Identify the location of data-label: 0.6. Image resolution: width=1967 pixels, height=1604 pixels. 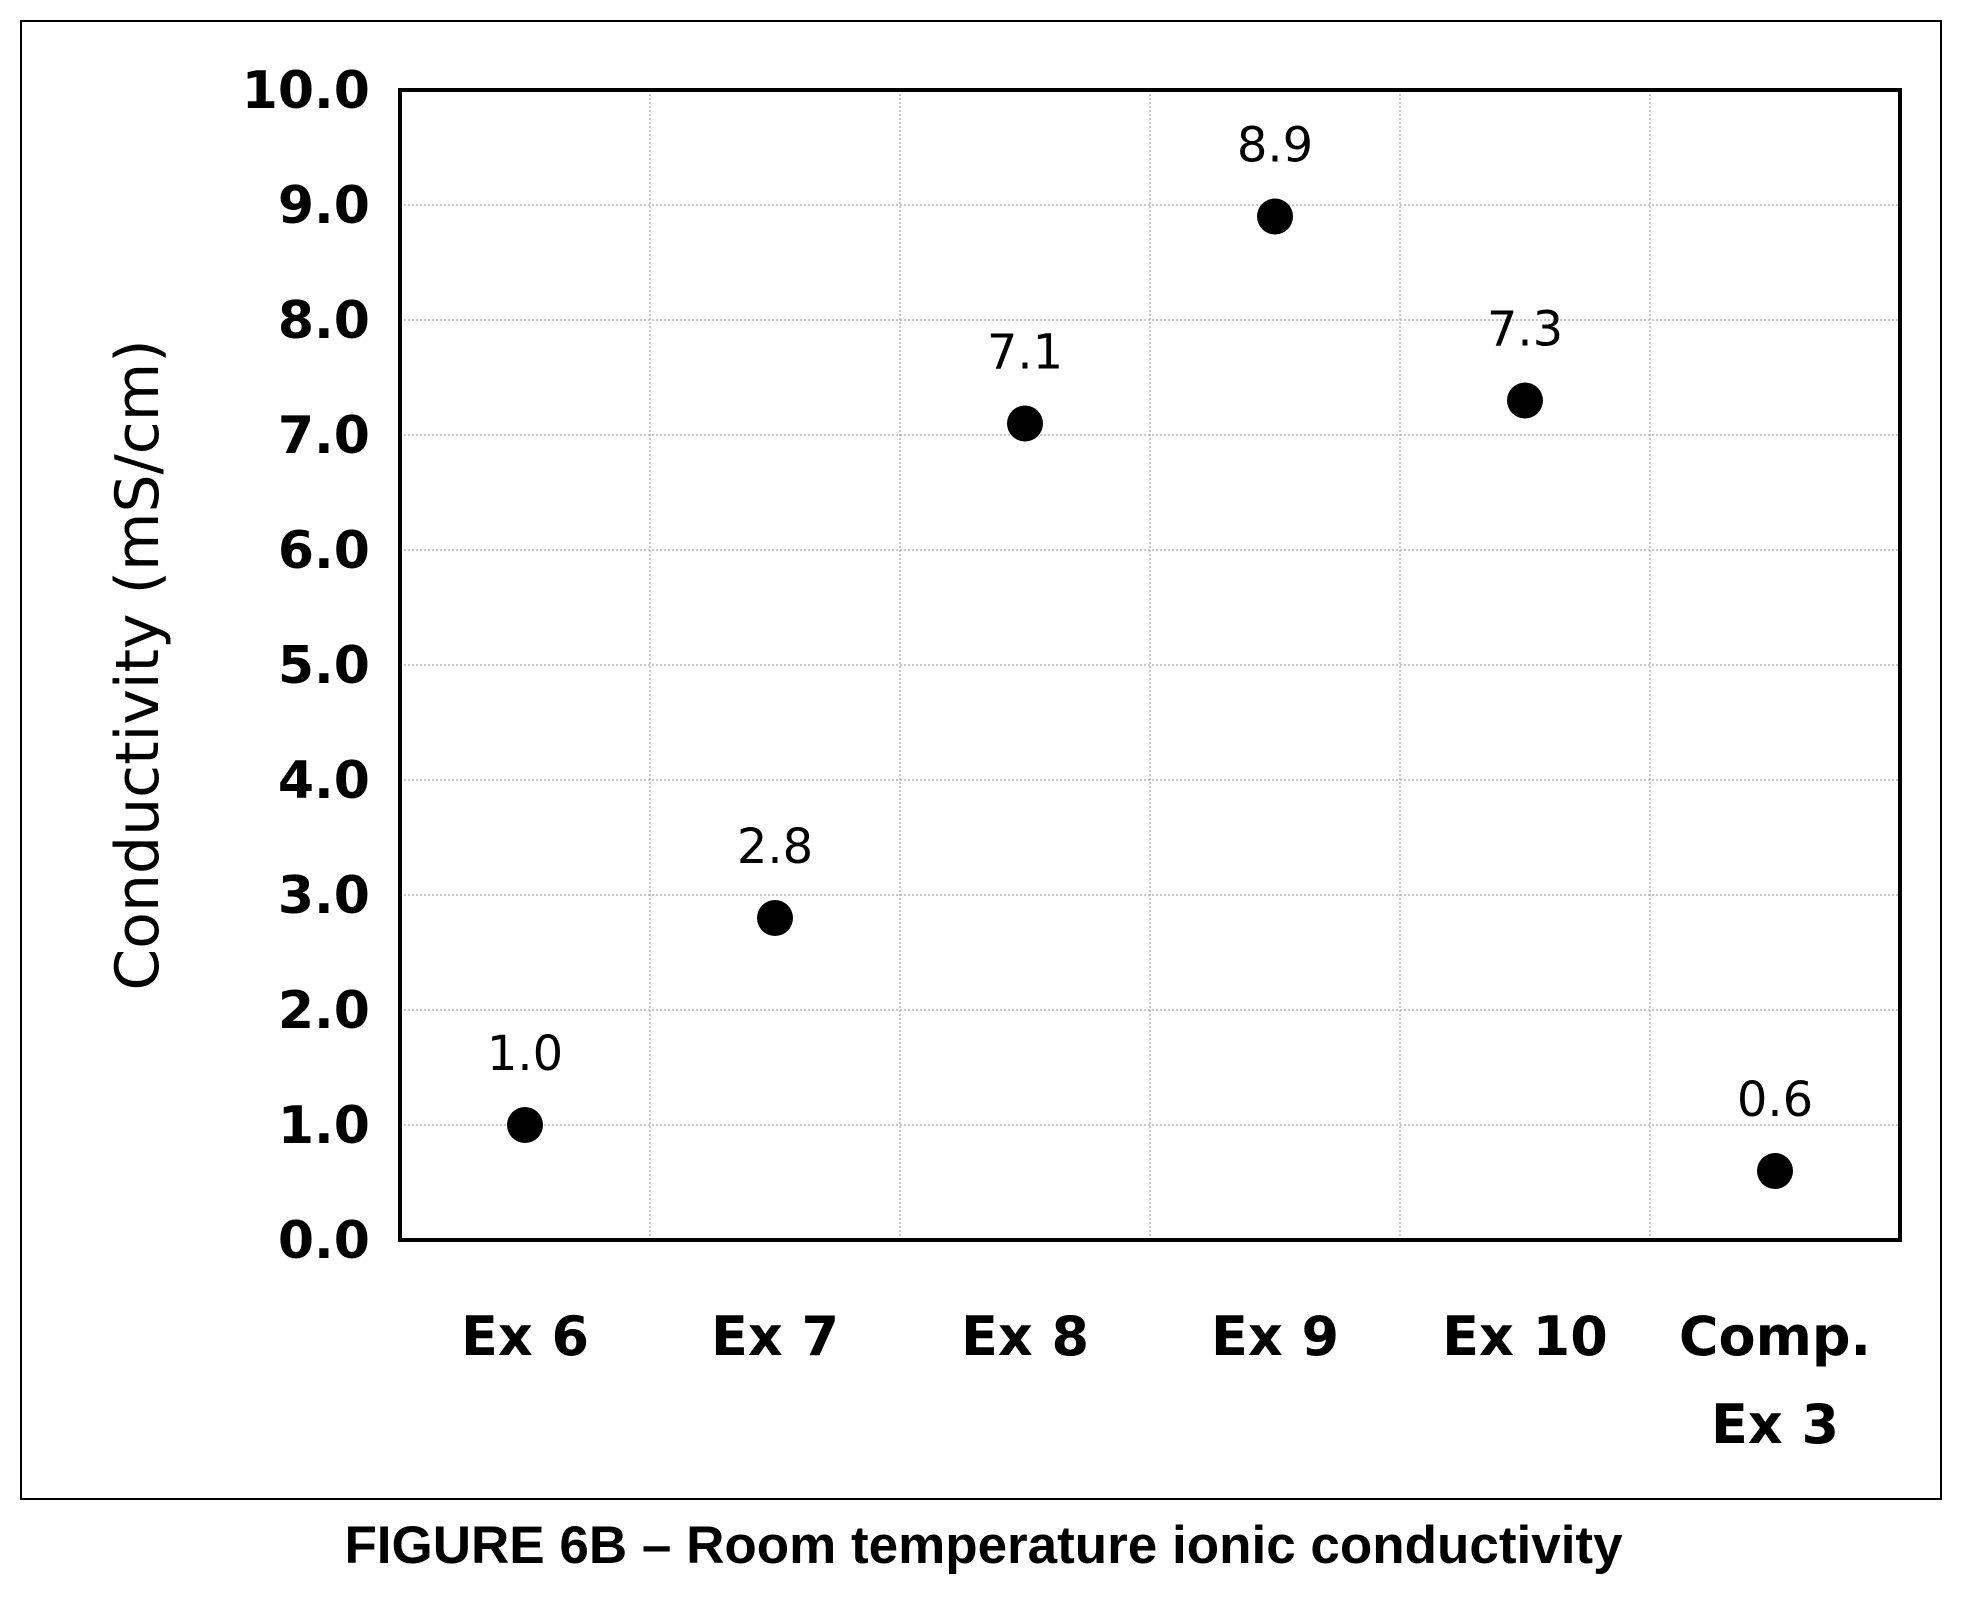
(1775, 1100).